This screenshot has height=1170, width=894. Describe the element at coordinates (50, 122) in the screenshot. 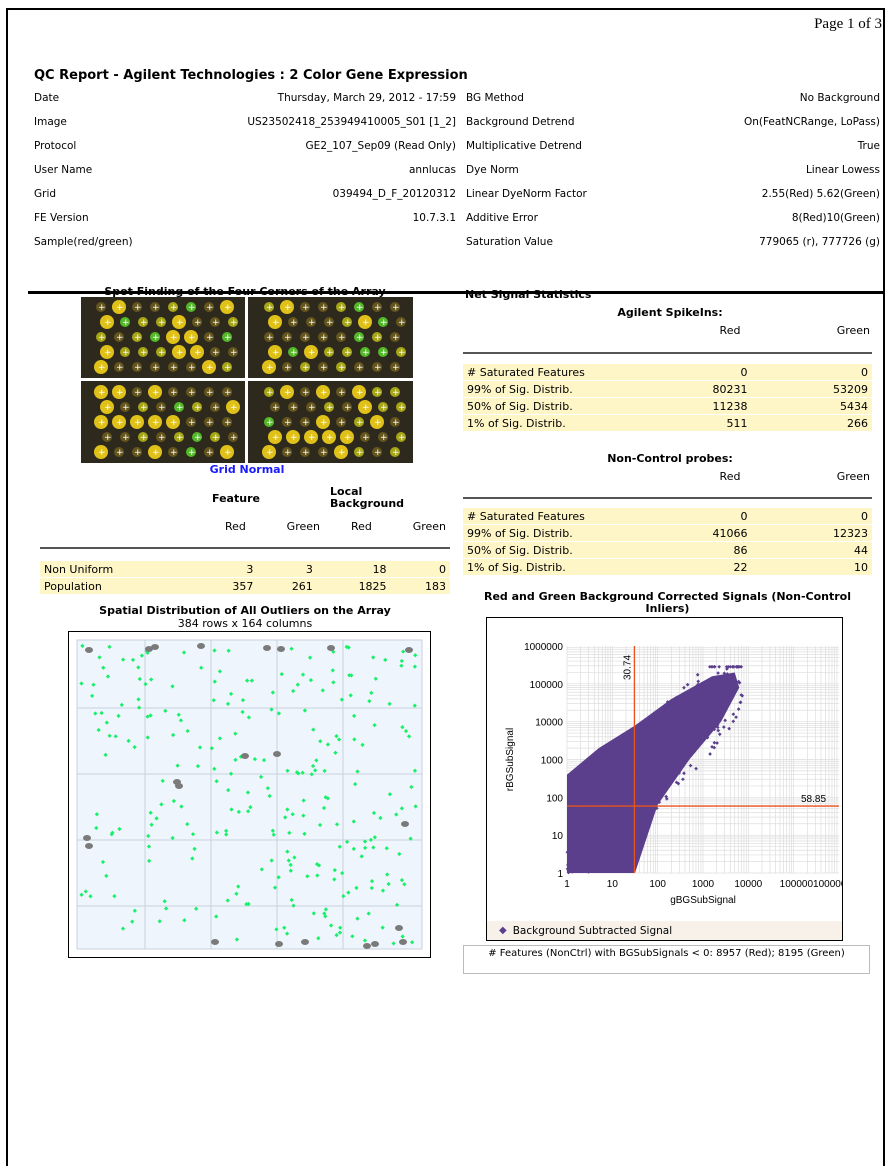

I see `meta-key: Image` at that location.